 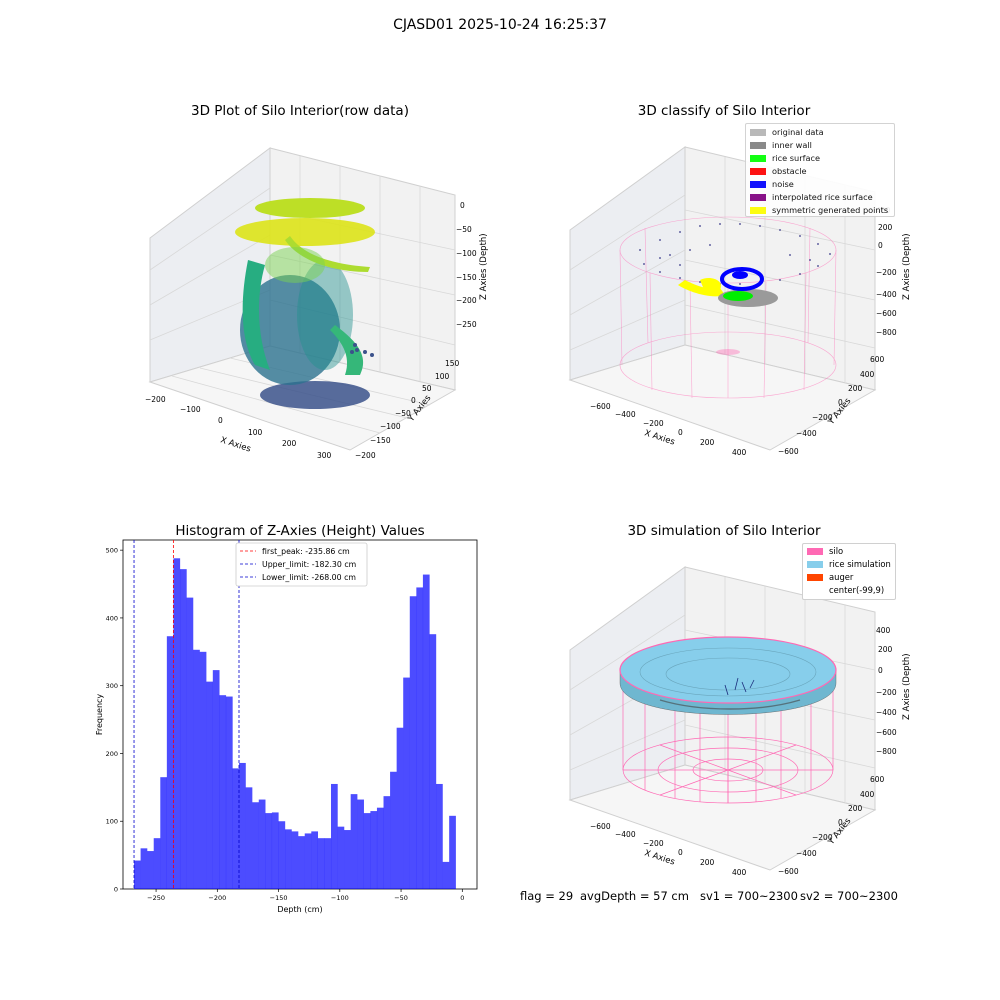 I want to click on classify-ytick: 400, so click(x=867, y=374).